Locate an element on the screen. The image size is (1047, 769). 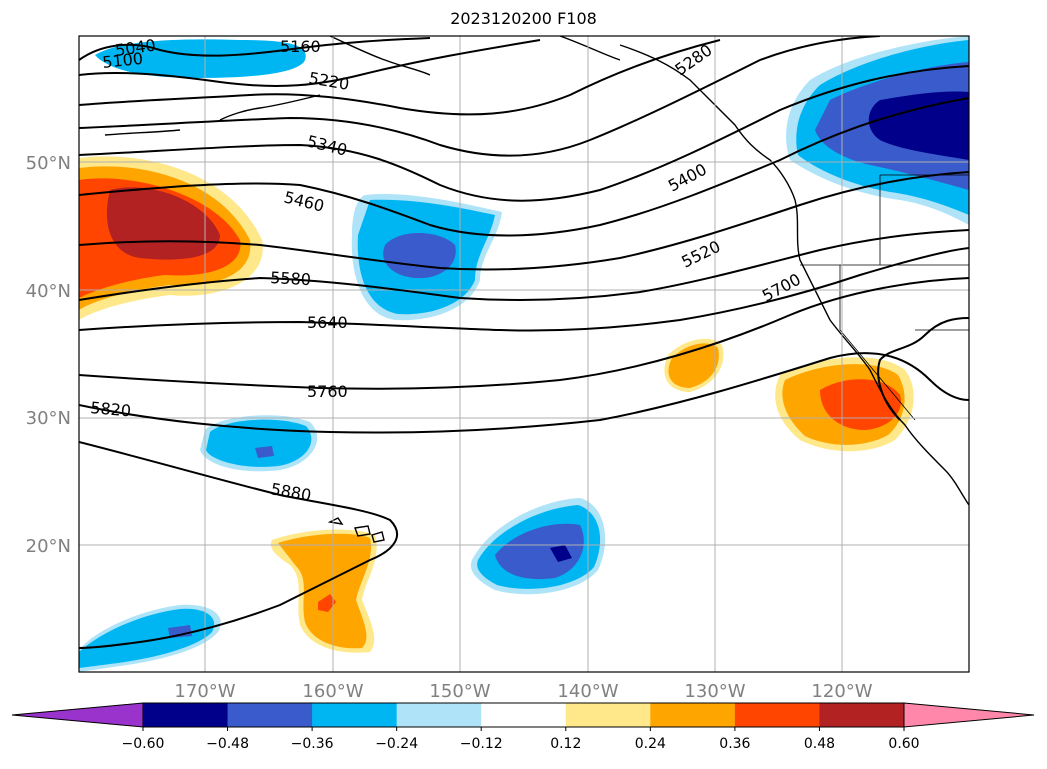
negative-anomaly-aleutian is located at coordinates (200, 58).